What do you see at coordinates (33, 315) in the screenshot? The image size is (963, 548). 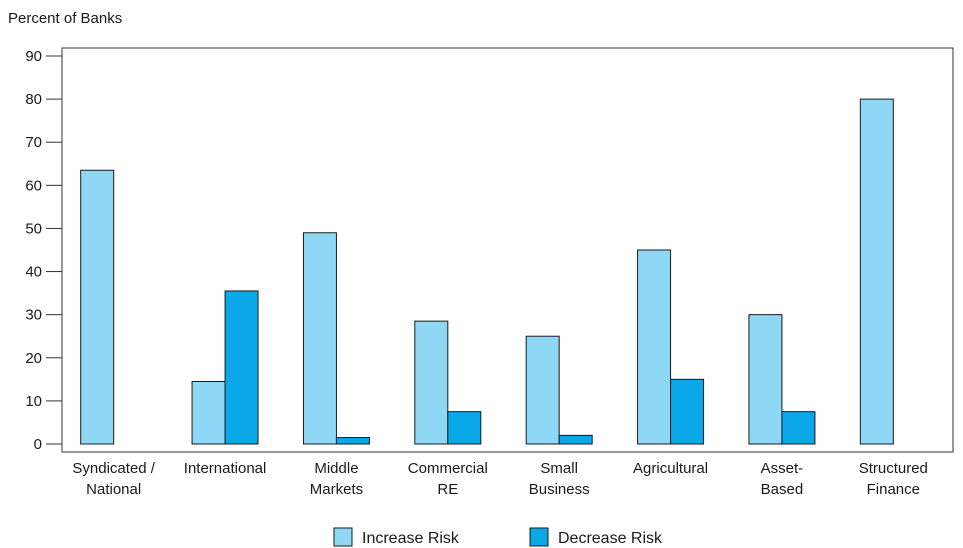 I see `y-tick-label: 30` at bounding box center [33, 315].